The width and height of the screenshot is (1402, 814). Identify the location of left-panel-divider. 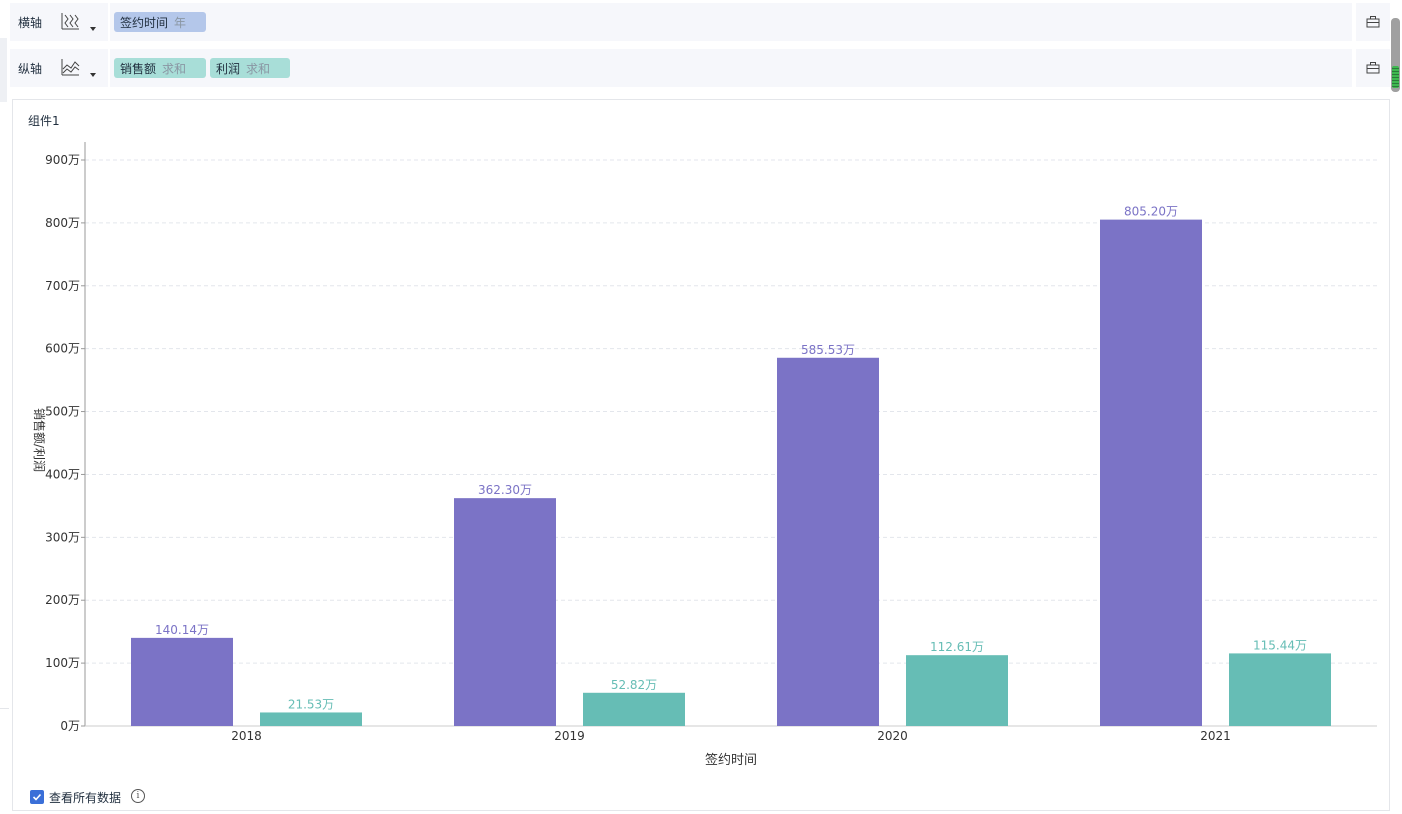
(4, 708).